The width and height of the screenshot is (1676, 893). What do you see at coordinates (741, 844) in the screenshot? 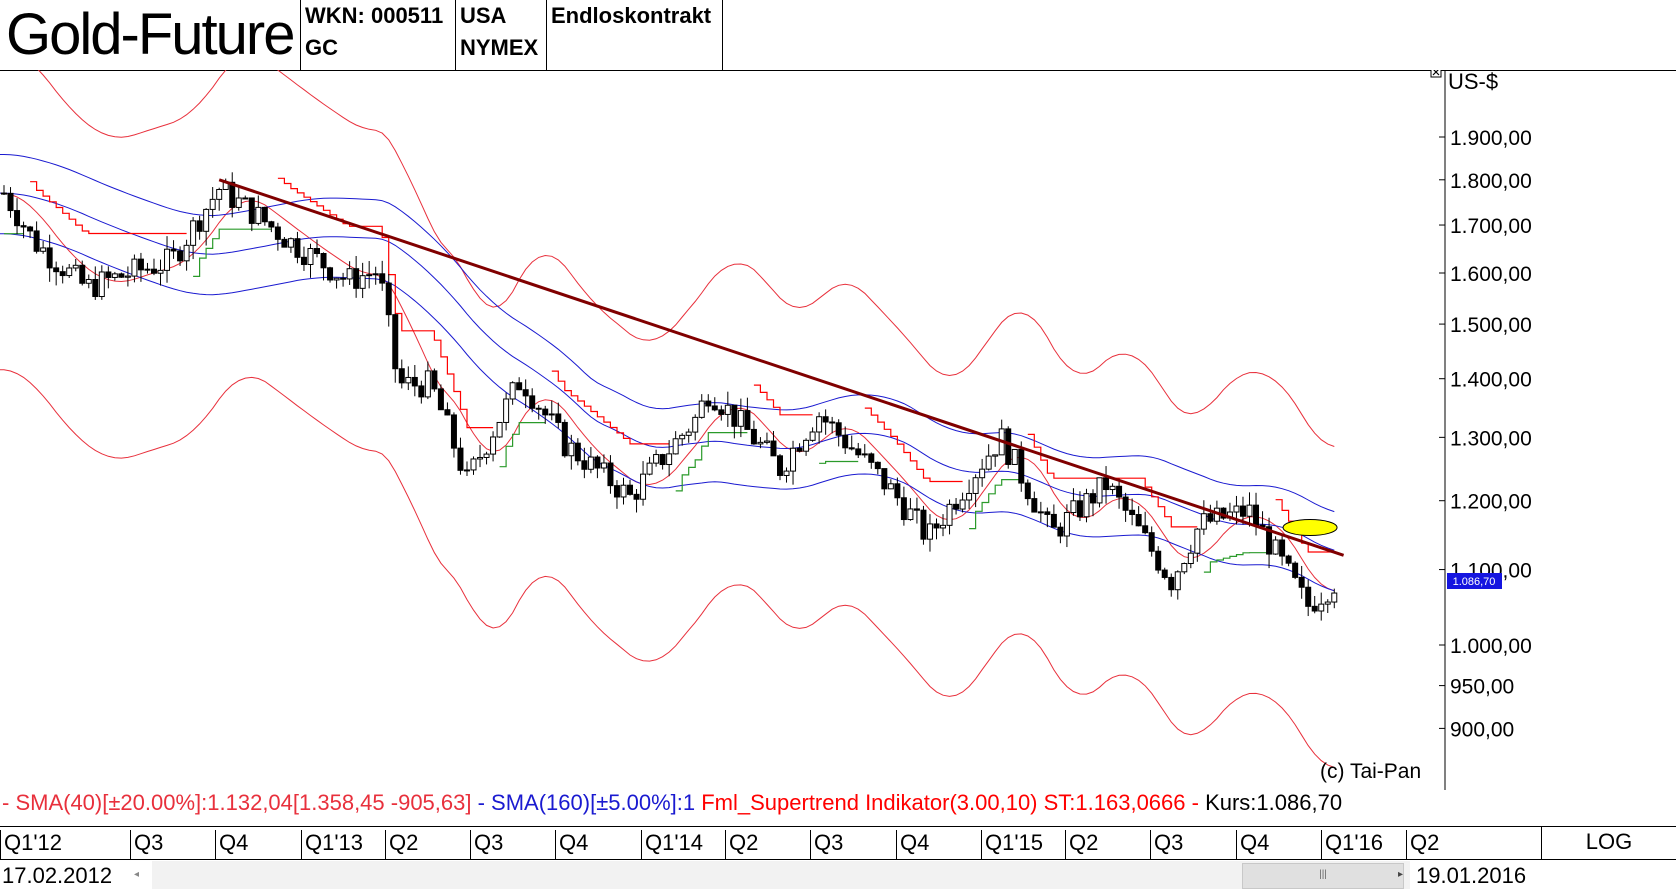
I see `quarter-label: Q2` at bounding box center [741, 844].